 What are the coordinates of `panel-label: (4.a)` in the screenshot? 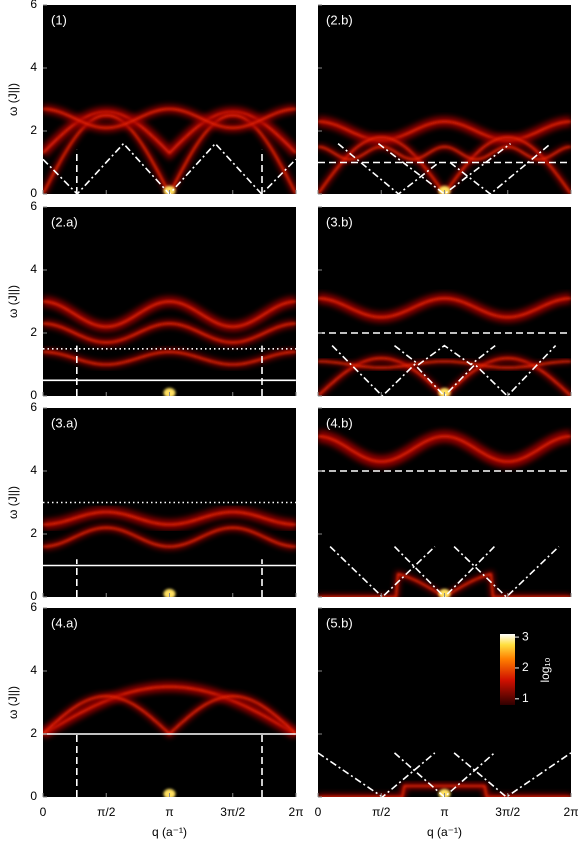 It's located at (64, 622).